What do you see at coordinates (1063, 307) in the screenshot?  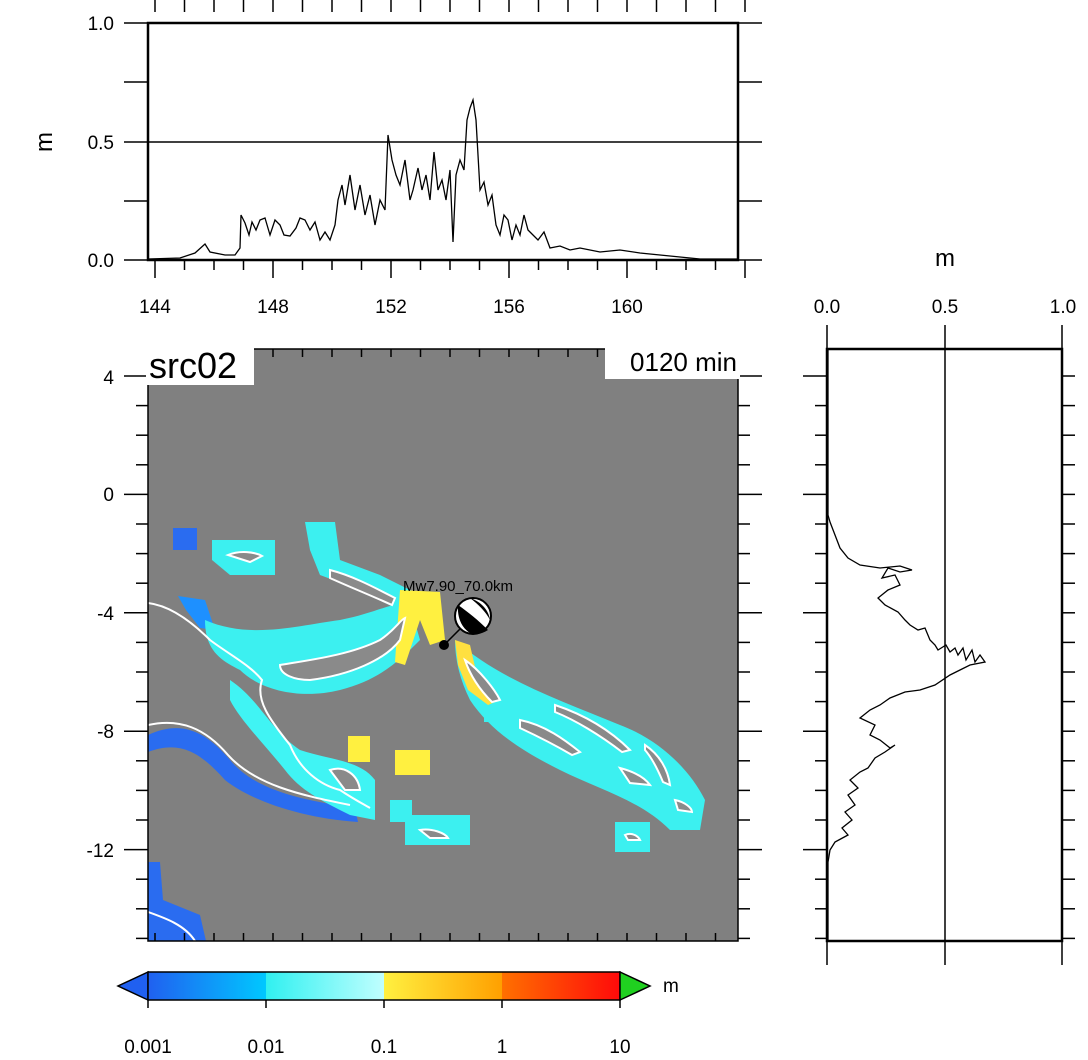 I see `side-x-tick-label: 1.0` at bounding box center [1063, 307].